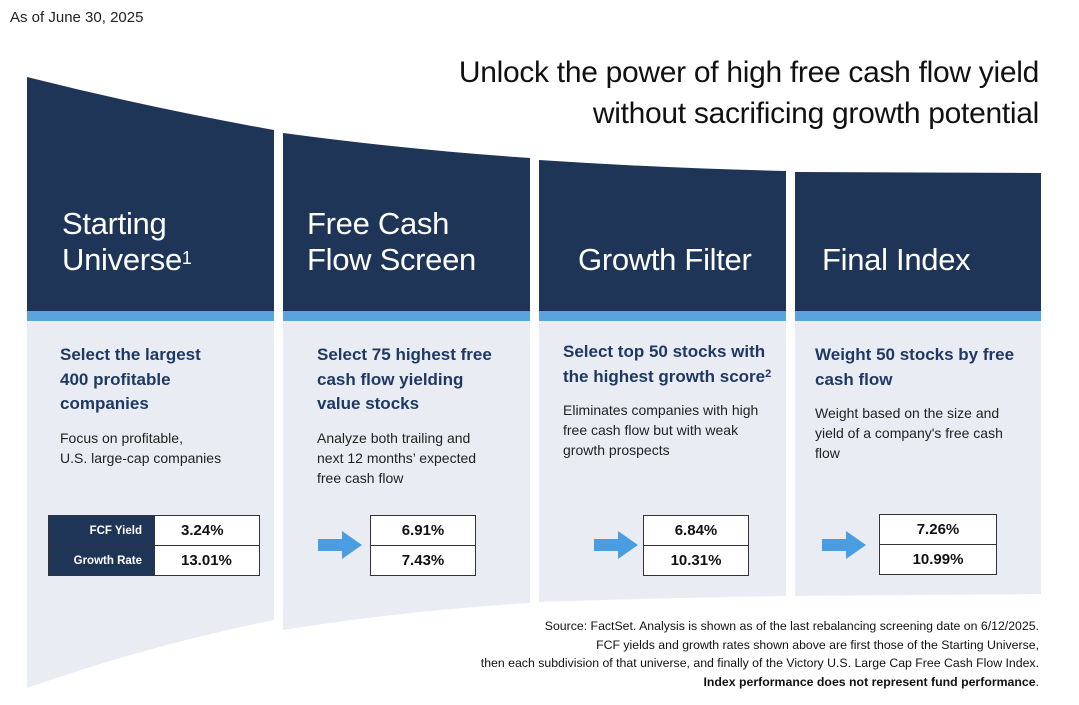 This screenshot has width=1079, height=705. I want to click on stage-3-title-line-1: Growth Filter, so click(665, 259).